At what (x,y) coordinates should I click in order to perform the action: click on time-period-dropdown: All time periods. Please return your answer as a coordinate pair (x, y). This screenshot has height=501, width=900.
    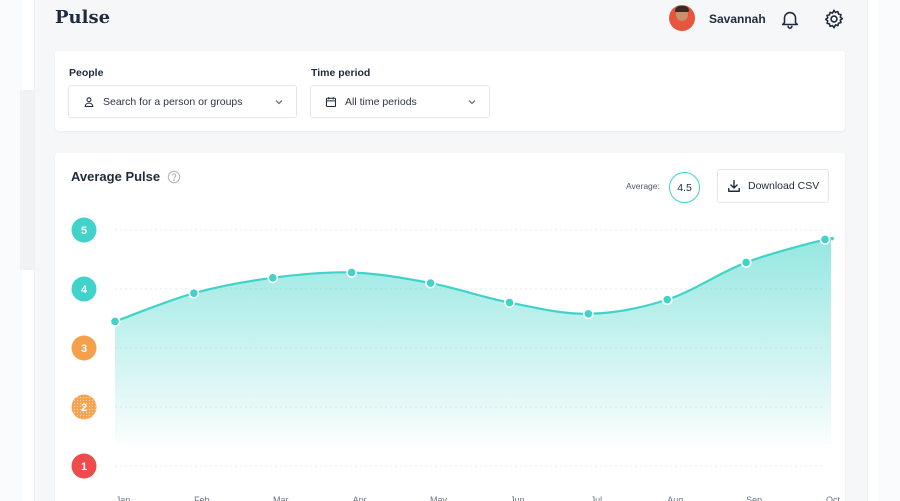
    Looking at the image, I should click on (400, 101).